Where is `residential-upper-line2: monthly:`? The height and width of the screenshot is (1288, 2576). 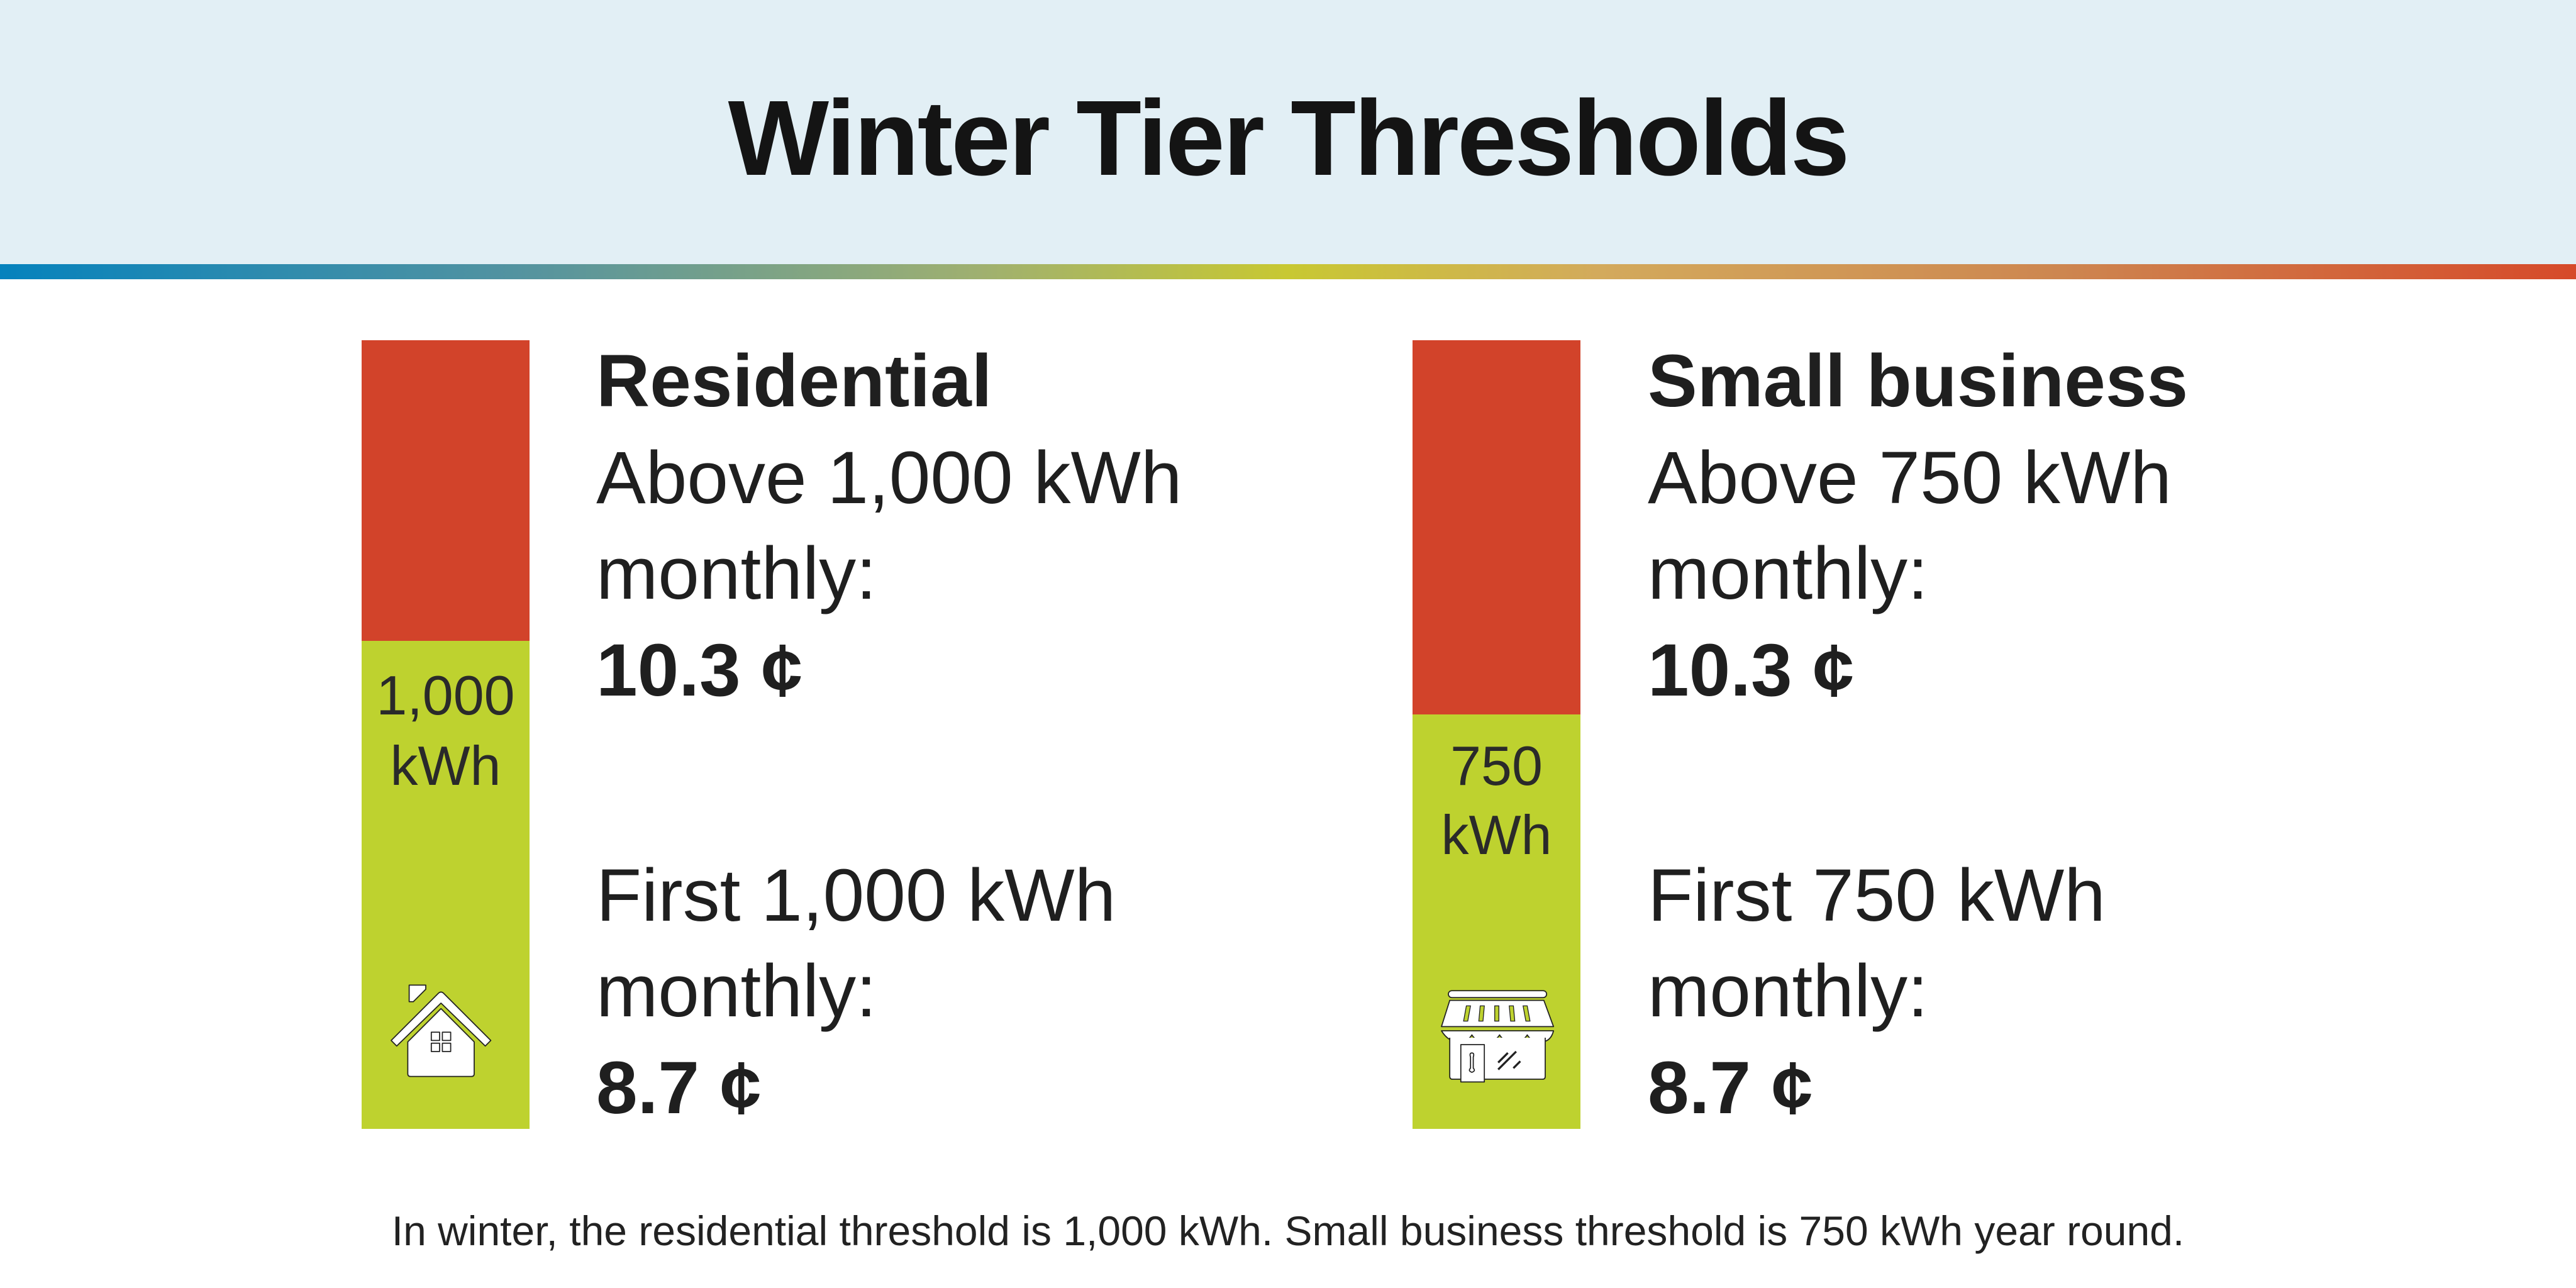 residential-upper-line2: monthly: is located at coordinates (736, 573).